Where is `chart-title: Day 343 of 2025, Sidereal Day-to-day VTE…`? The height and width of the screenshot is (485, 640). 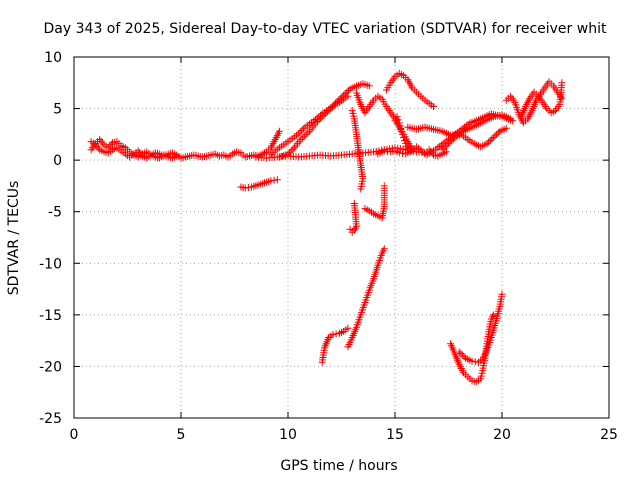
chart-title: Day 343 of 2025, Sidereal Day-to-day VTE… is located at coordinates (325, 29).